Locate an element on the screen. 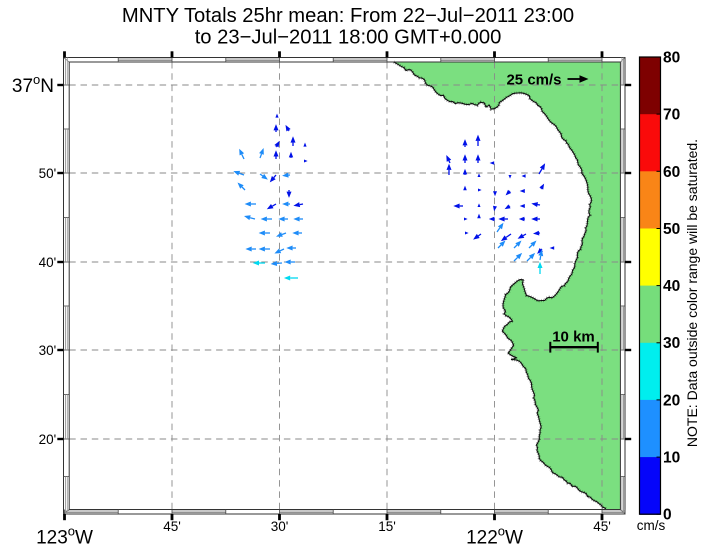 This screenshot has width=703, height=553. svg-text: 40' is located at coordinates (48, 262).